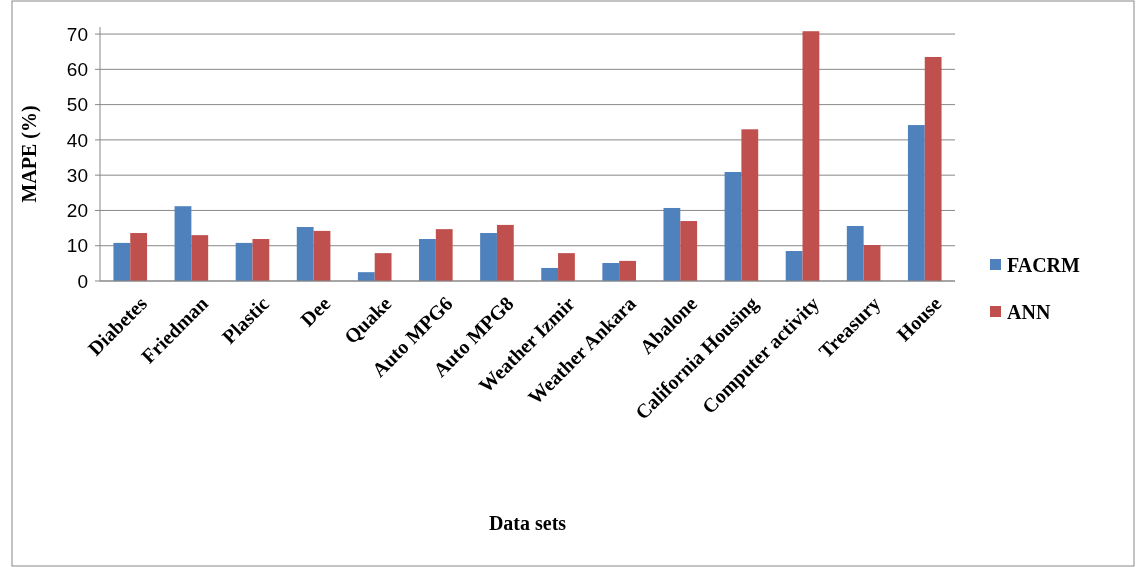 The height and width of the screenshot is (567, 1136). What do you see at coordinates (77, 105) in the screenshot?
I see `y-tick-label: 50` at bounding box center [77, 105].